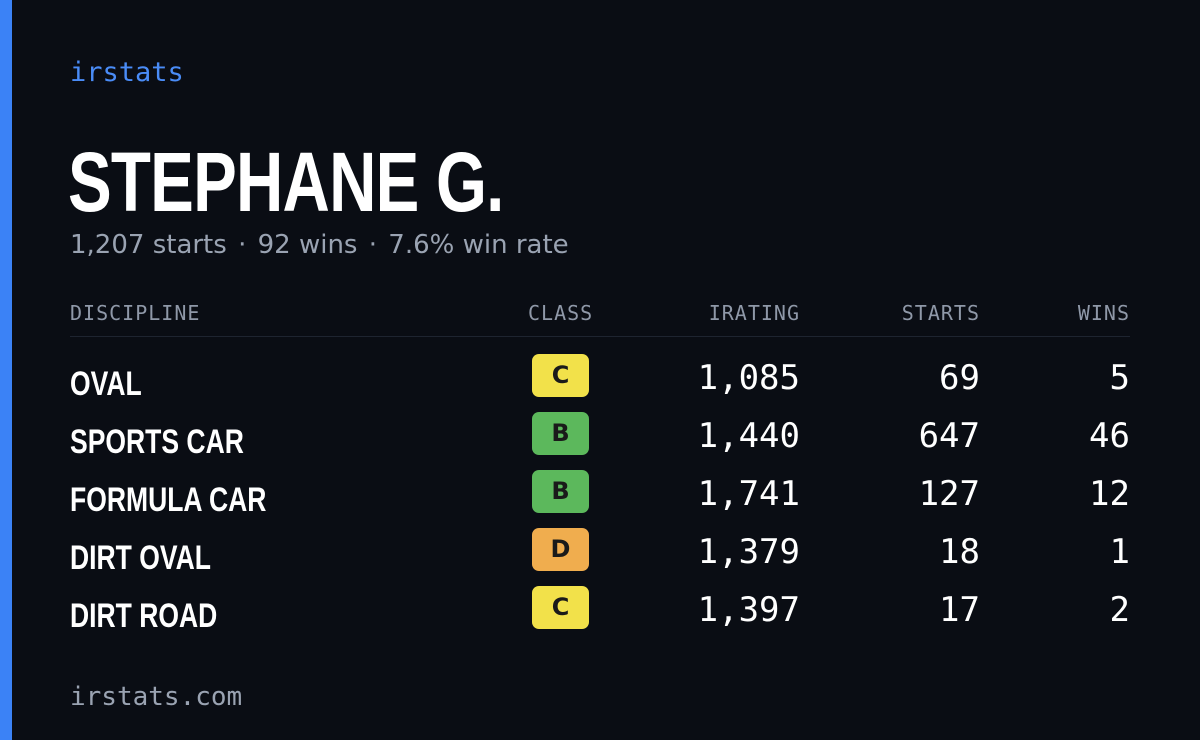 The width and height of the screenshot is (1200, 740). Describe the element at coordinates (600, 439) in the screenshot. I see `table-row: SPORTS CAR B 1,440 647 46` at that location.